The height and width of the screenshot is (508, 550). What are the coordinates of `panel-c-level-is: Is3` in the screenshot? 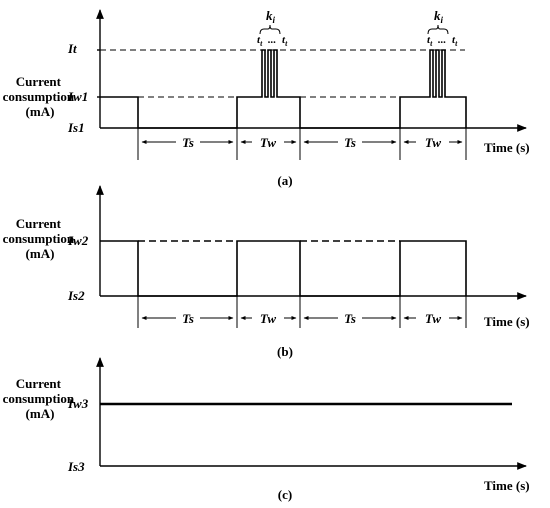 It's located at (76, 466).